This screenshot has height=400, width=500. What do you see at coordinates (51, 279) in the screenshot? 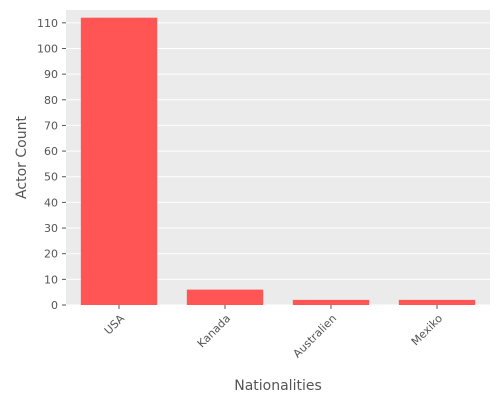
I see `y-tick-label: 10` at bounding box center [51, 279].